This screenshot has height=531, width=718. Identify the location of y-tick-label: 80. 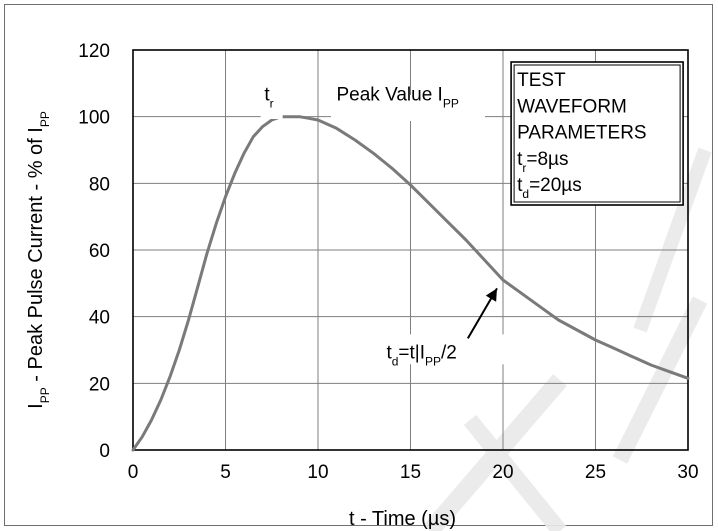
(99, 184).